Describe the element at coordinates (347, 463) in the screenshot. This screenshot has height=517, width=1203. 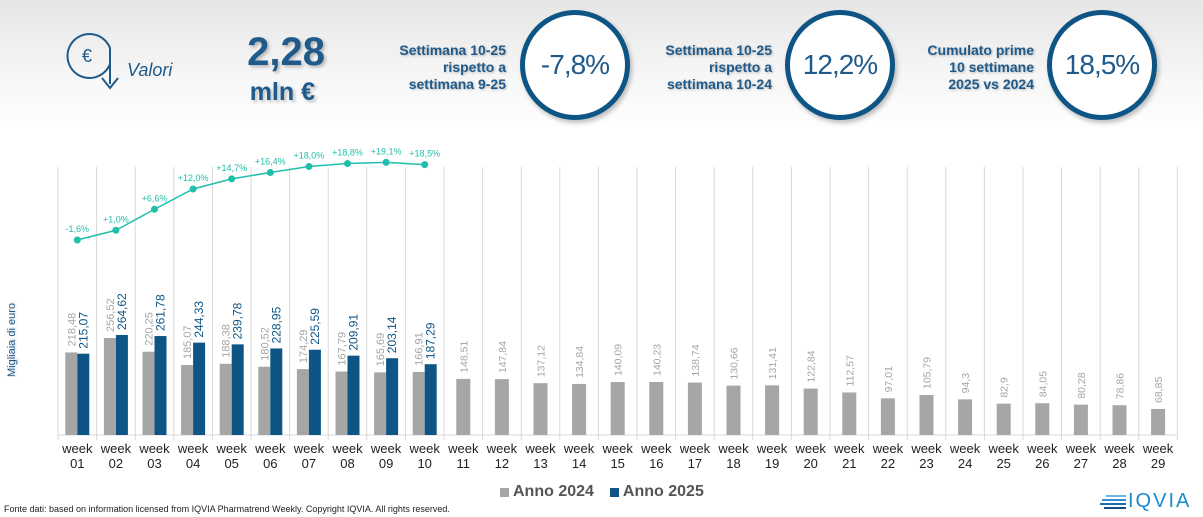
I see `x-tick-label: 08` at that location.